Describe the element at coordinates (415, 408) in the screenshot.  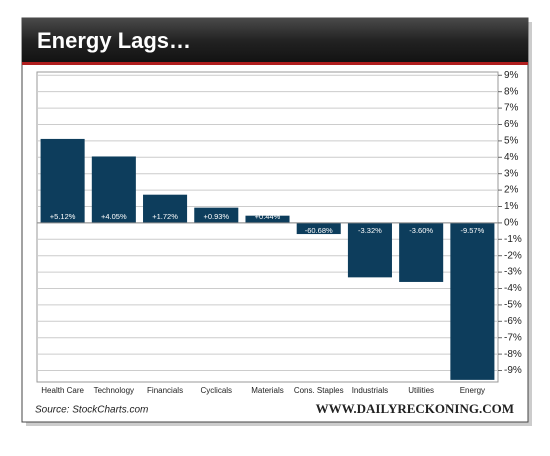
I see `credit: WWW.DAILYRECKONING.COM` at that location.